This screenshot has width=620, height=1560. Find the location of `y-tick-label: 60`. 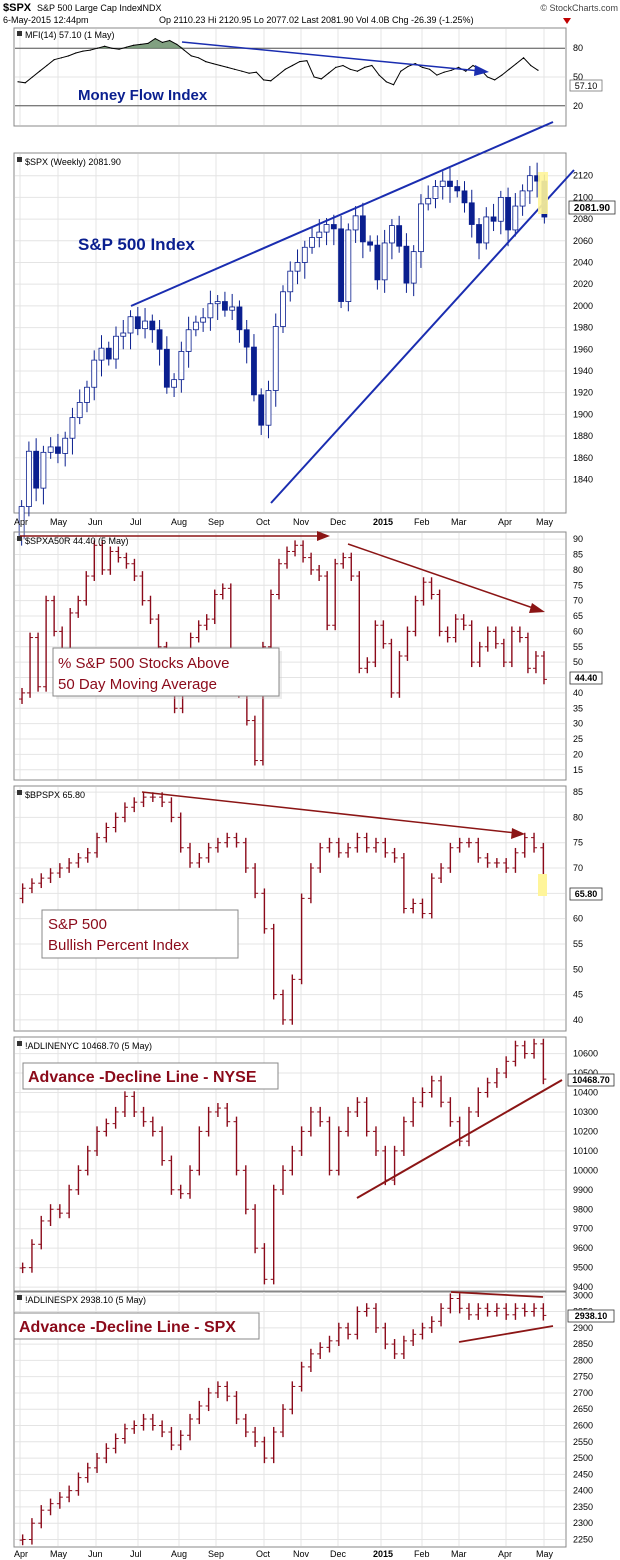

y-tick-label: 60 is located at coordinates (578, 631).